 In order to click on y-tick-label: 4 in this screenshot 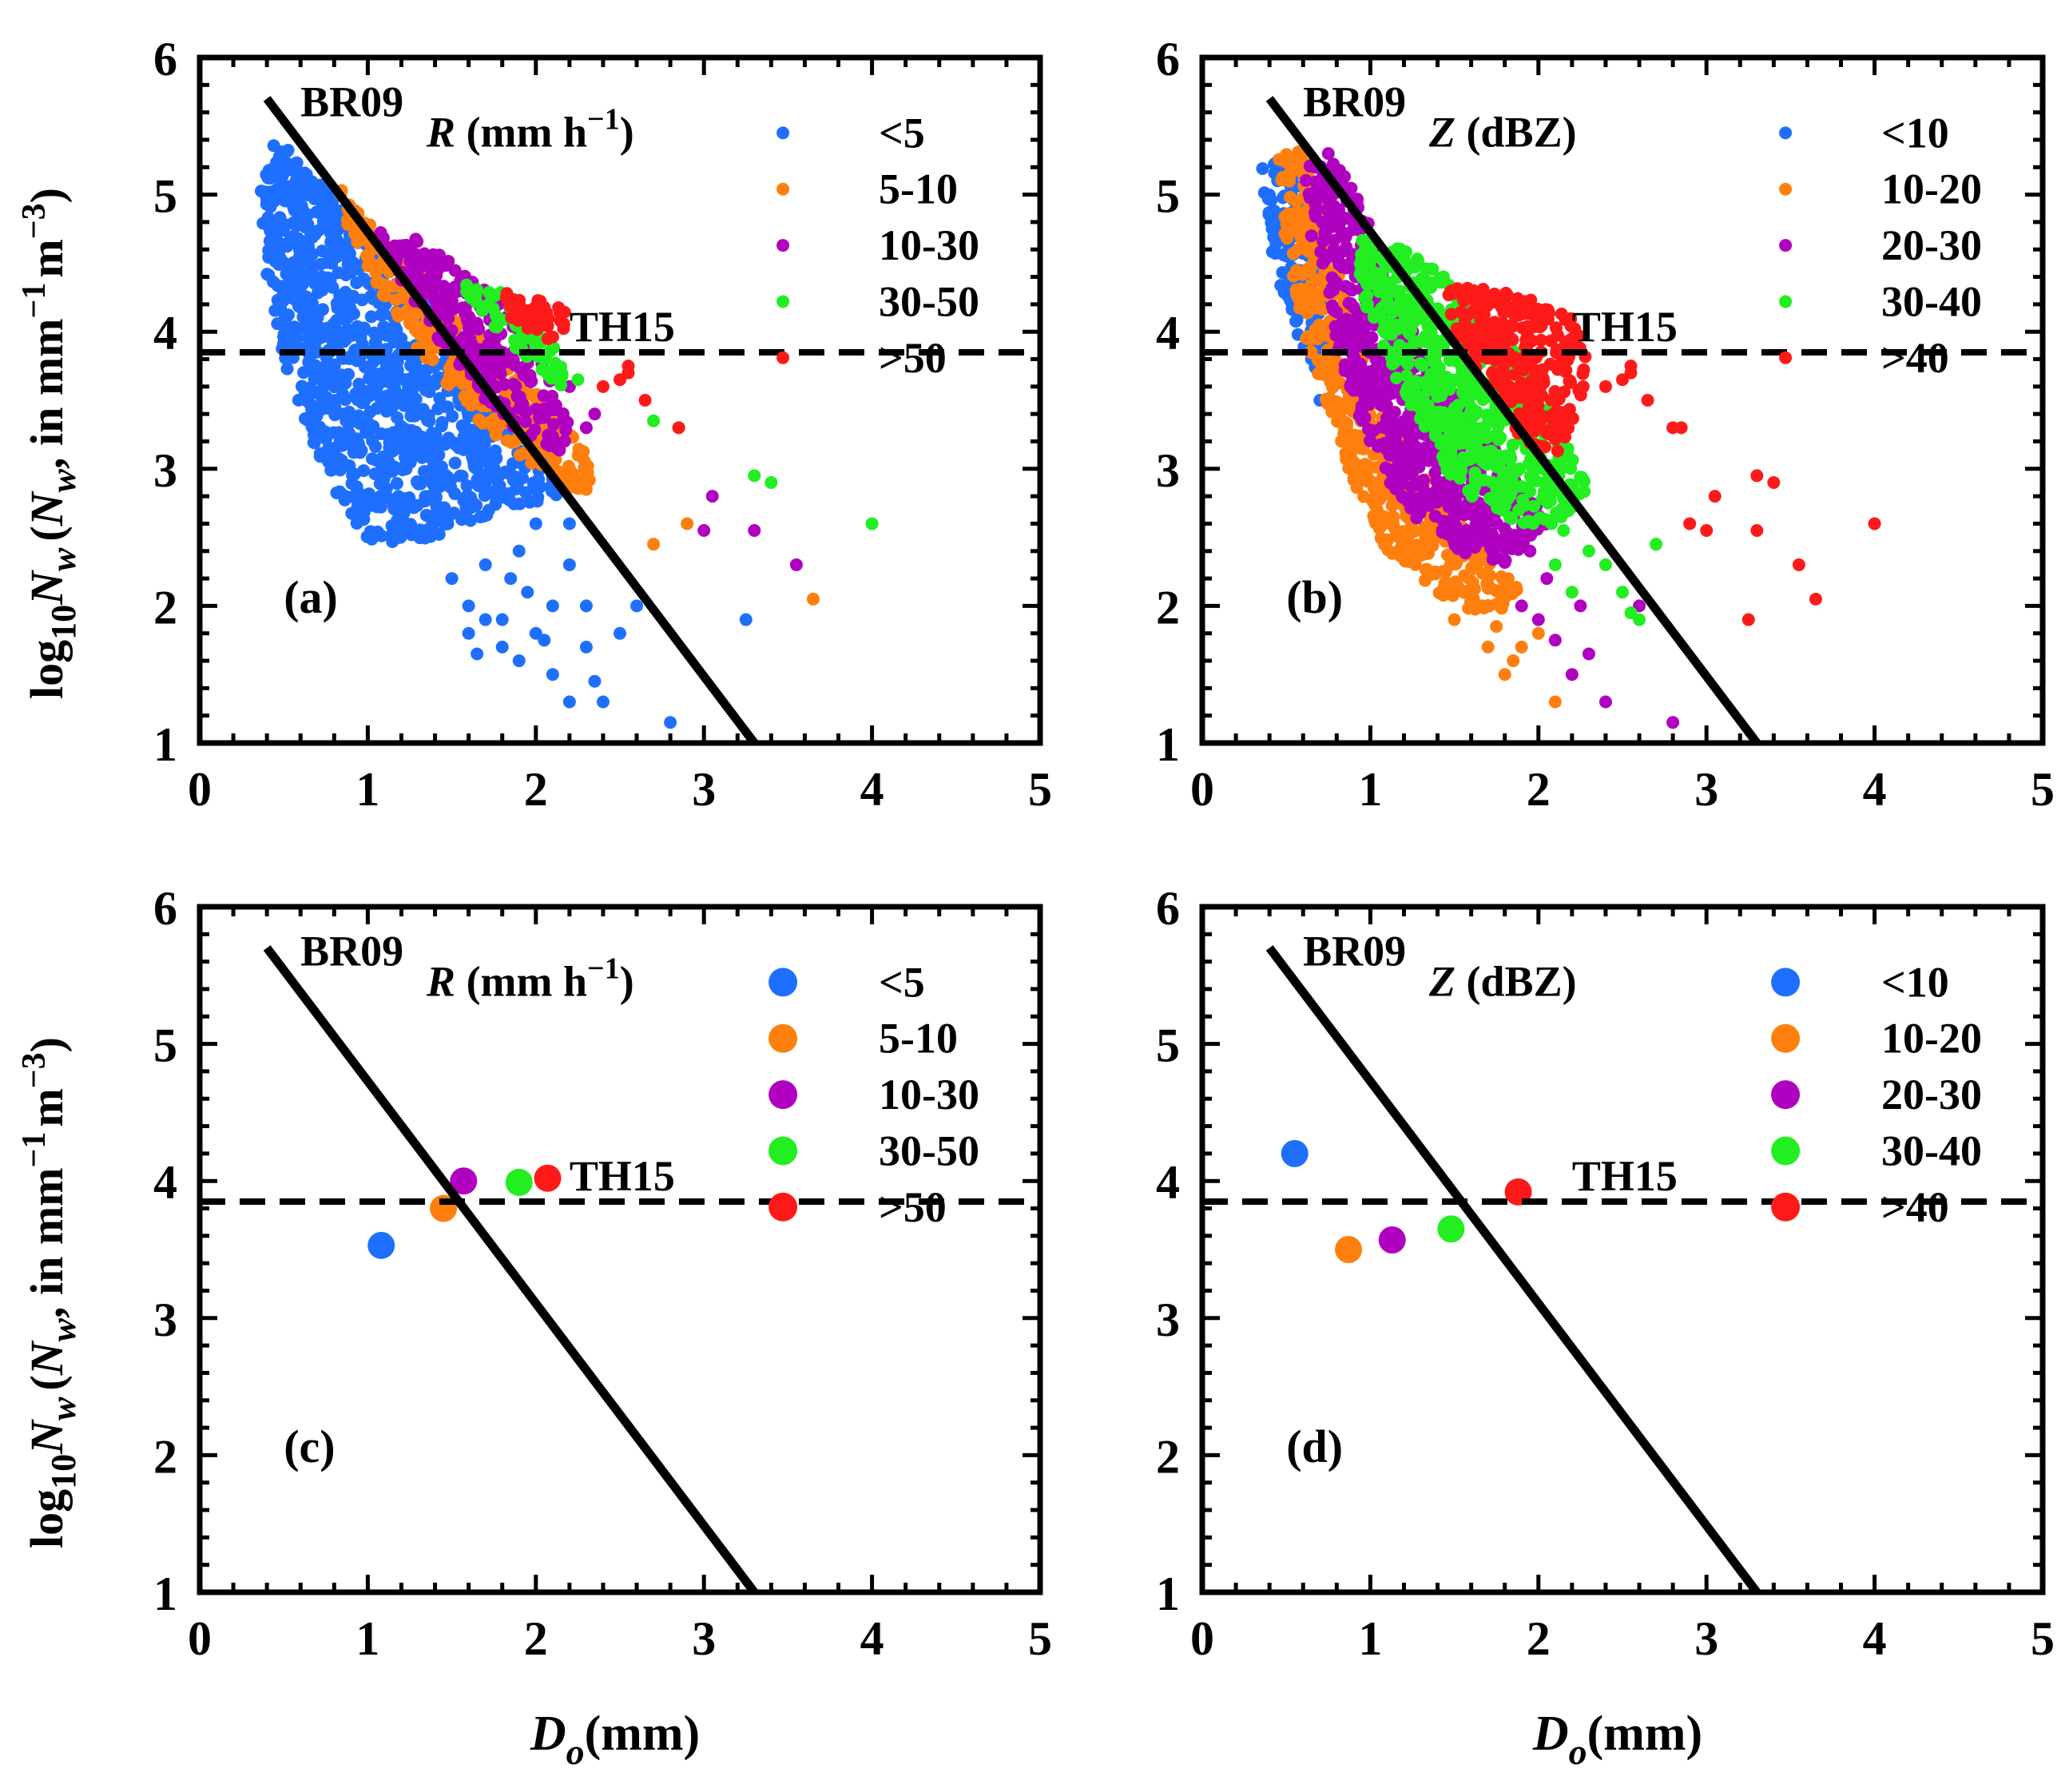, I will do `click(165, 1182)`.